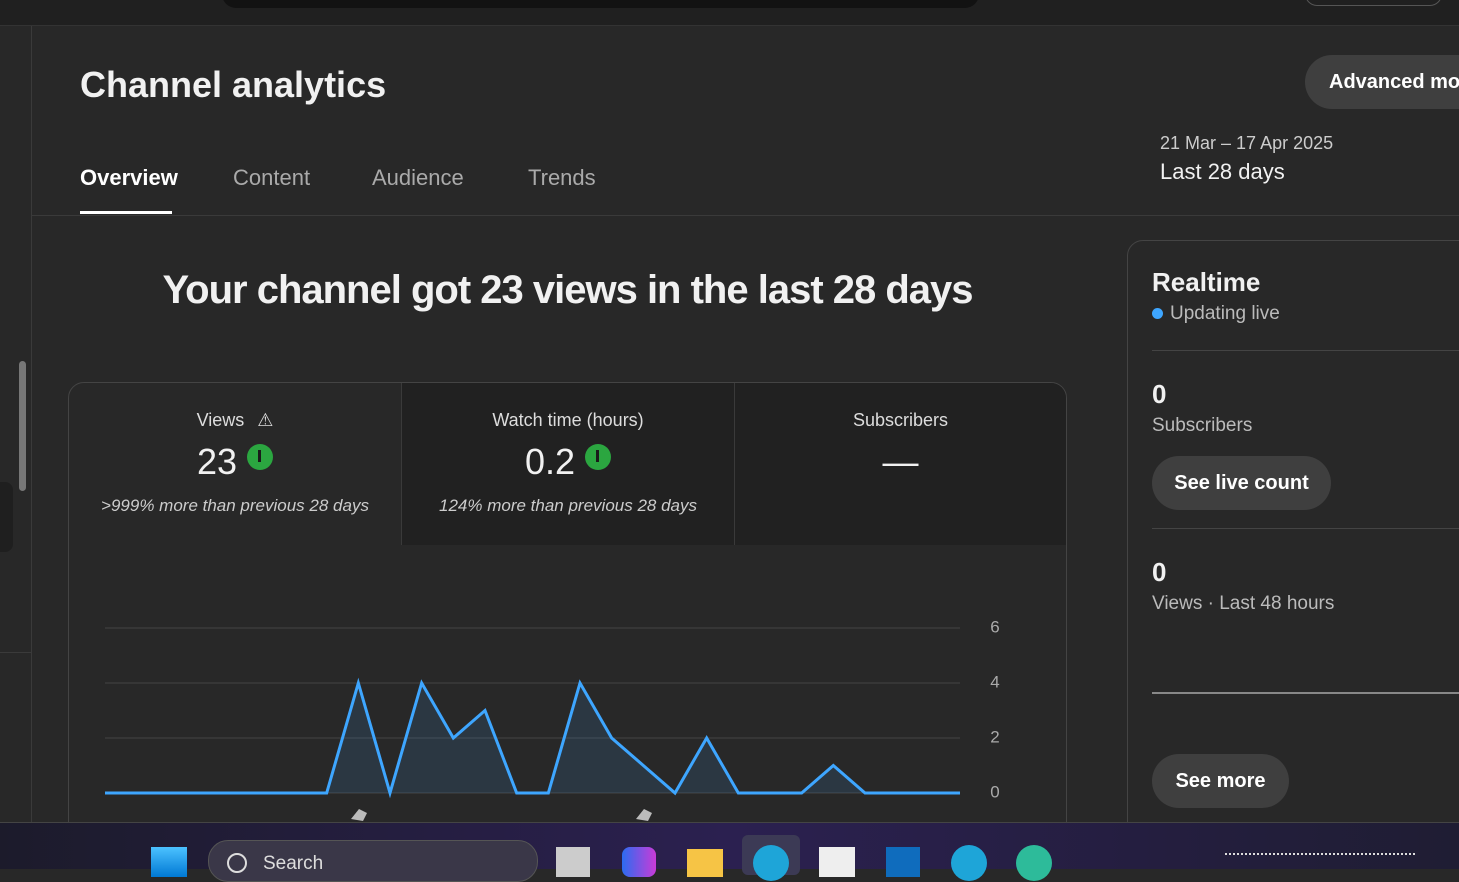  I want to click on line, so click(532, 738).